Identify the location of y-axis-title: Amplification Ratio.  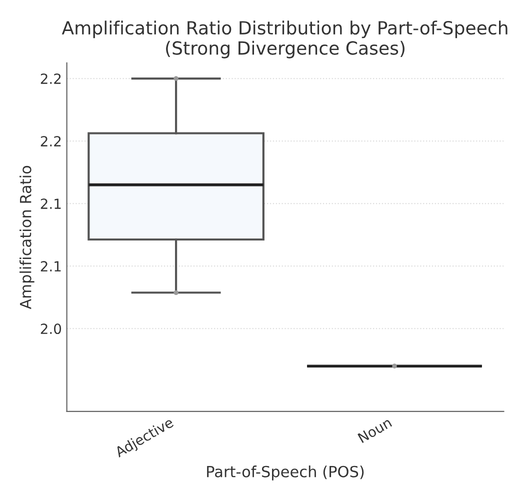
(27, 238).